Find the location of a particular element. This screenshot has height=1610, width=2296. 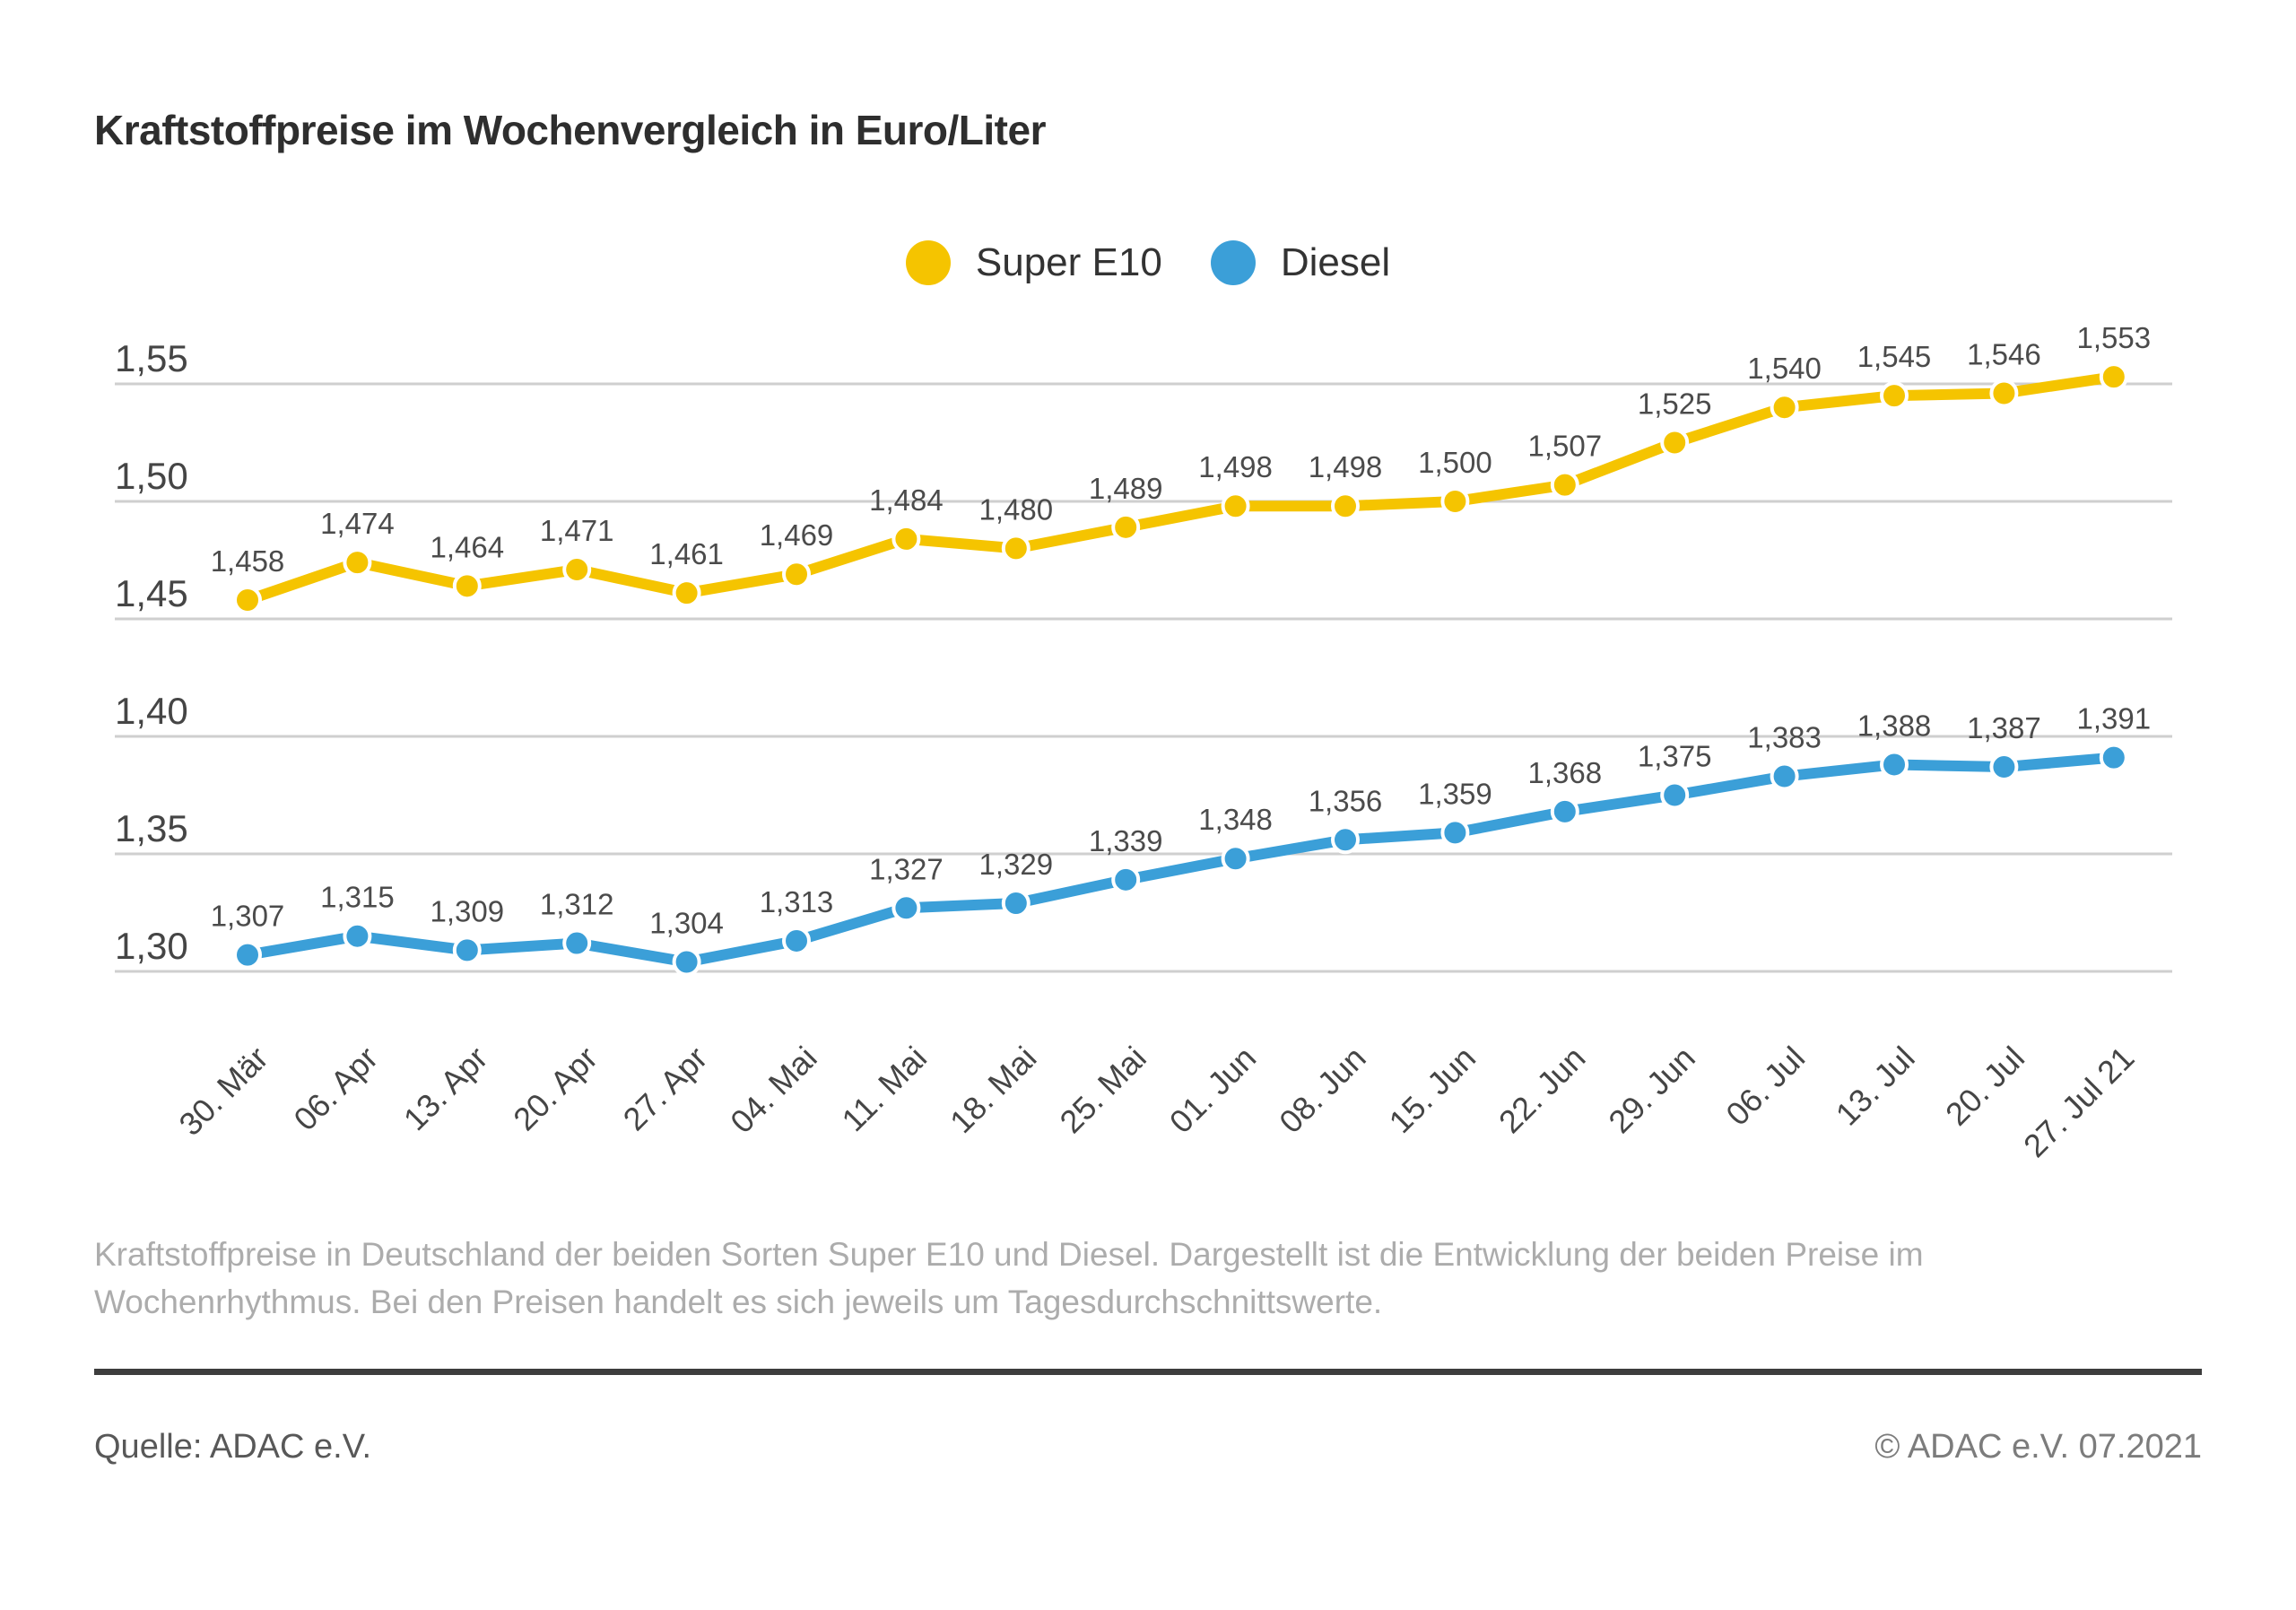

series-line-diesel is located at coordinates (1180, 860).